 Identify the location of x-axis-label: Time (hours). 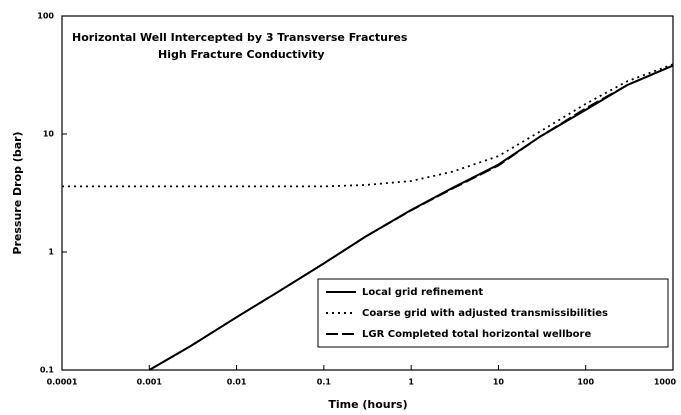
(367, 404).